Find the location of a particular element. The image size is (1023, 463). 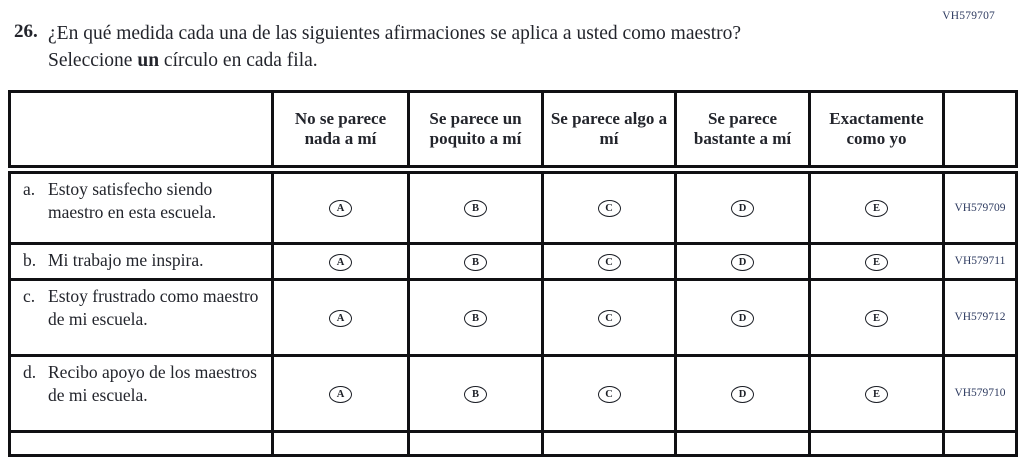

option-bubble-a-D: D is located at coordinates (742, 209).